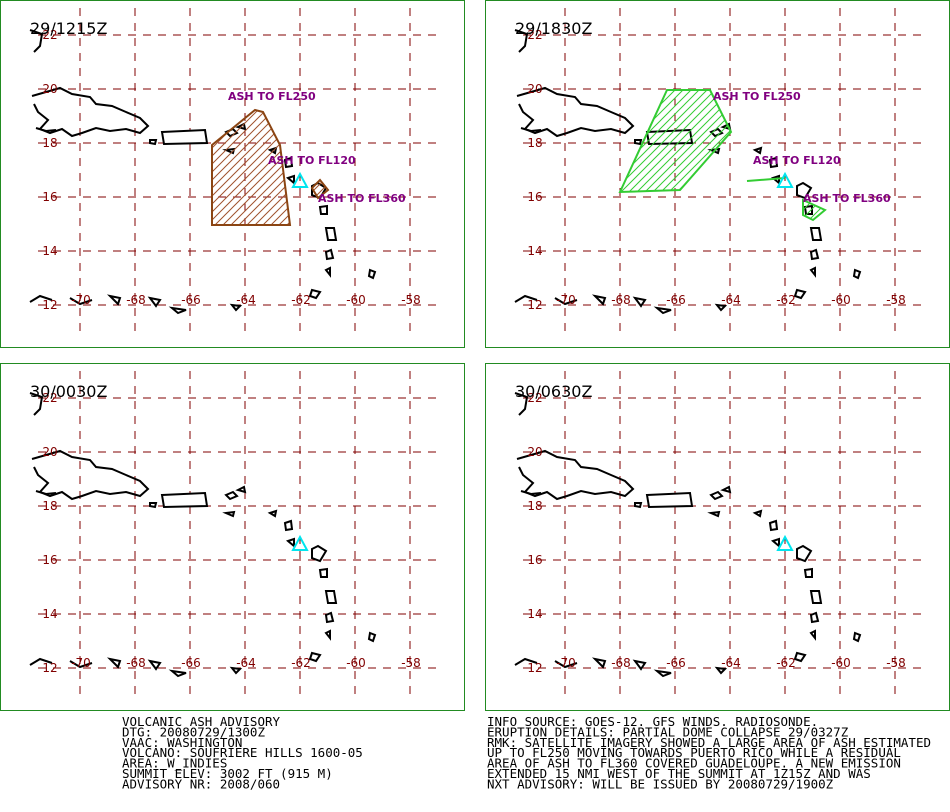 This screenshot has width=950, height=812. Describe the element at coordinates (68, 391) in the screenshot. I see `valid-time: 30/0030Z` at that location.